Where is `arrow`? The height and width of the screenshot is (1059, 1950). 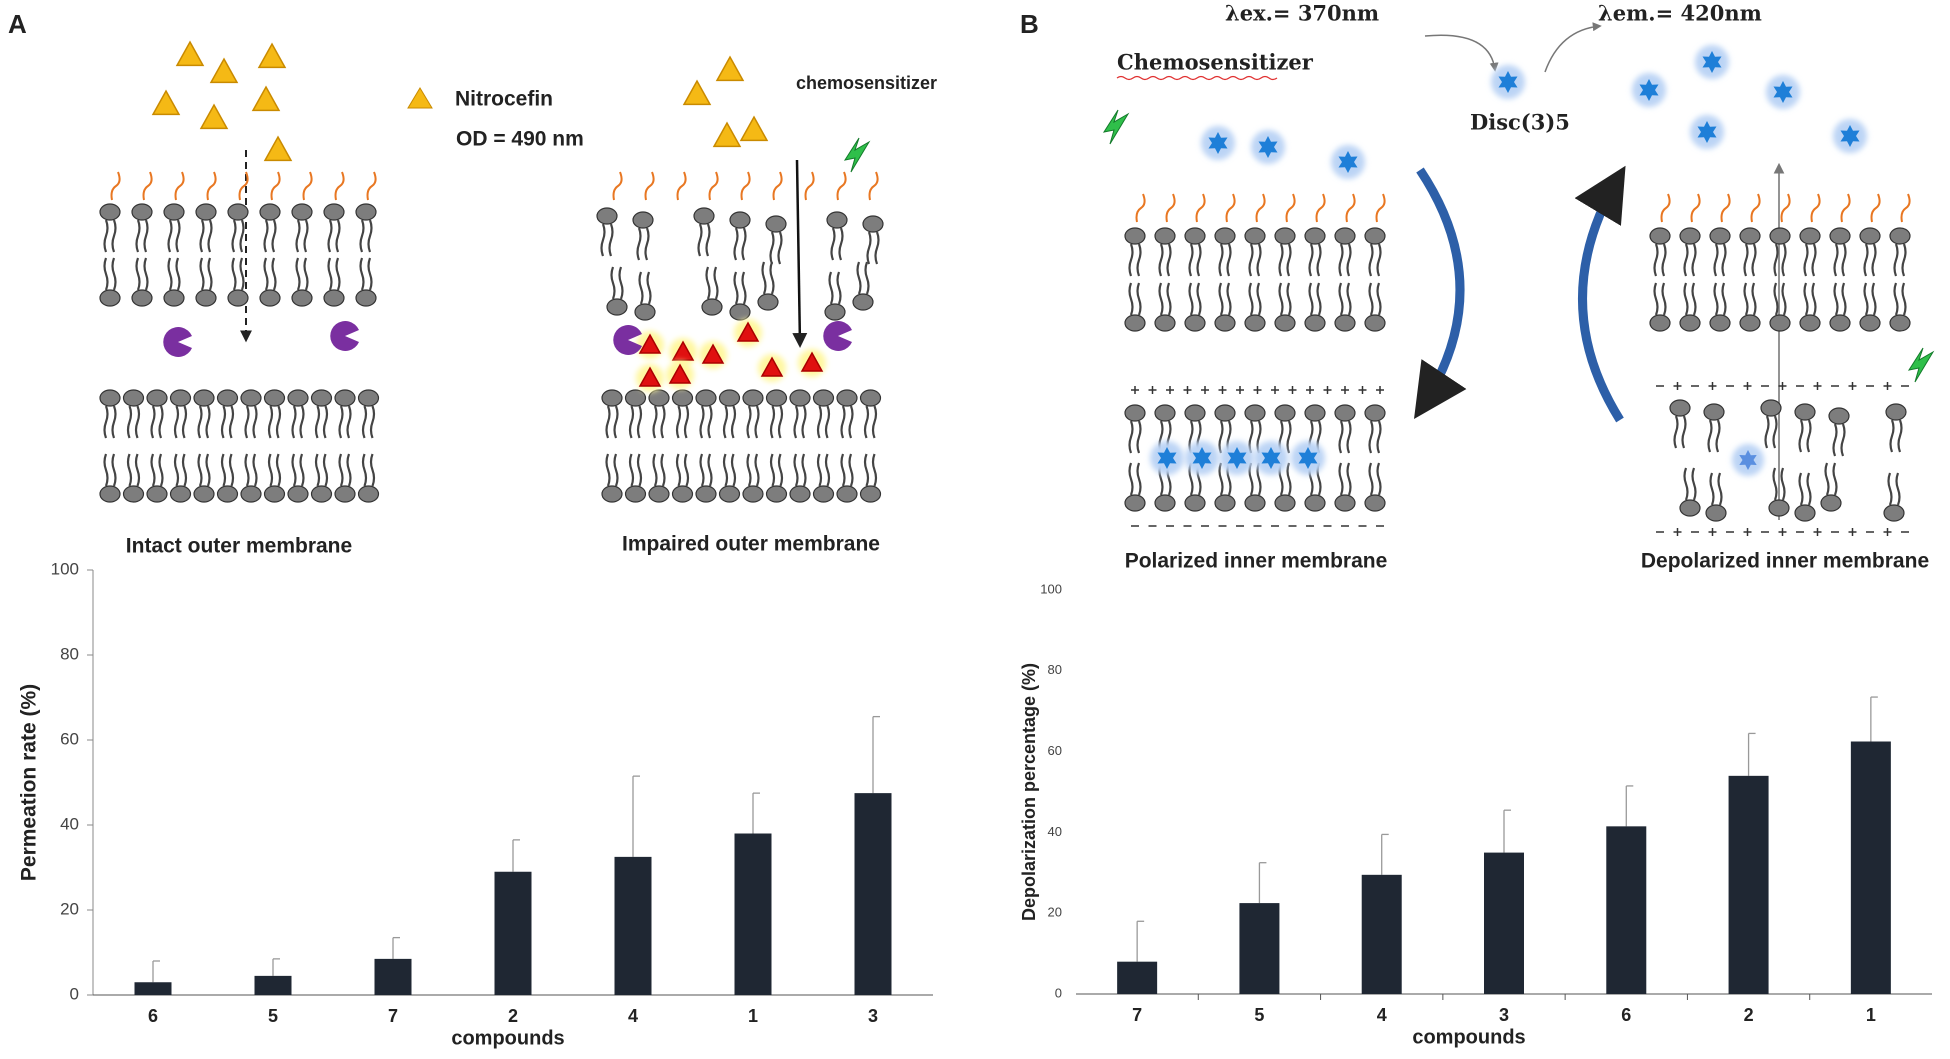 arrow is located at coordinates (1461, 53).